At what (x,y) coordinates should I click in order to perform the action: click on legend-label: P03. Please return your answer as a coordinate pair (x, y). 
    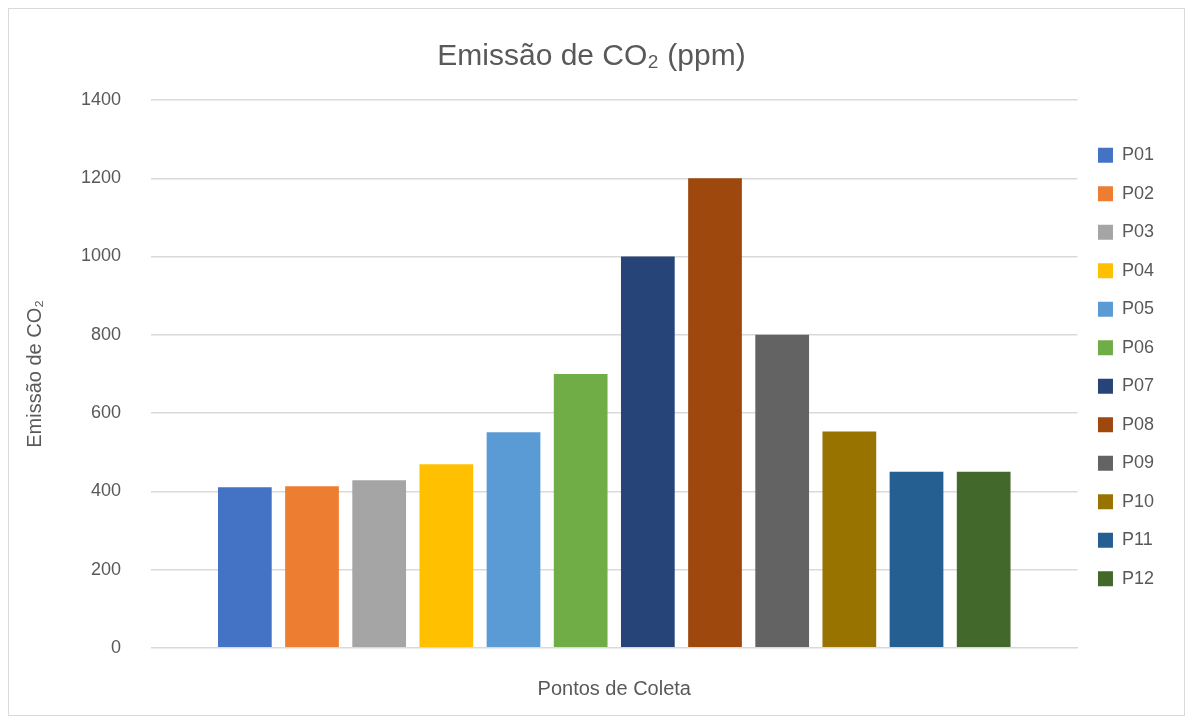
    Looking at the image, I should click on (1137, 231).